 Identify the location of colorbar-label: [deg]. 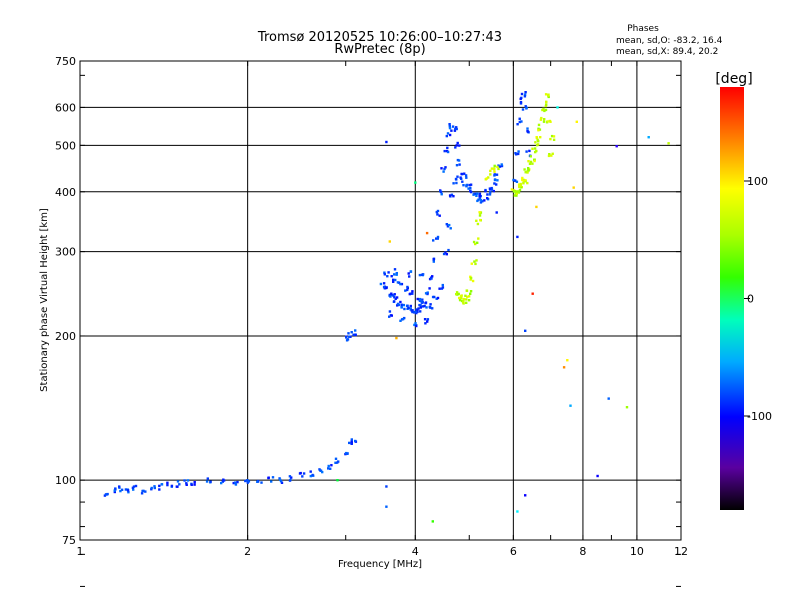
(733, 79).